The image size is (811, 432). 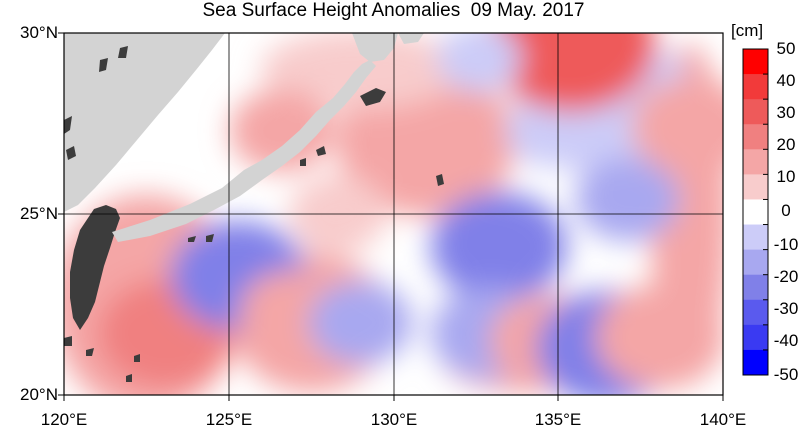 I want to click on colorbar-tick-label: 30, so click(x=786, y=112).